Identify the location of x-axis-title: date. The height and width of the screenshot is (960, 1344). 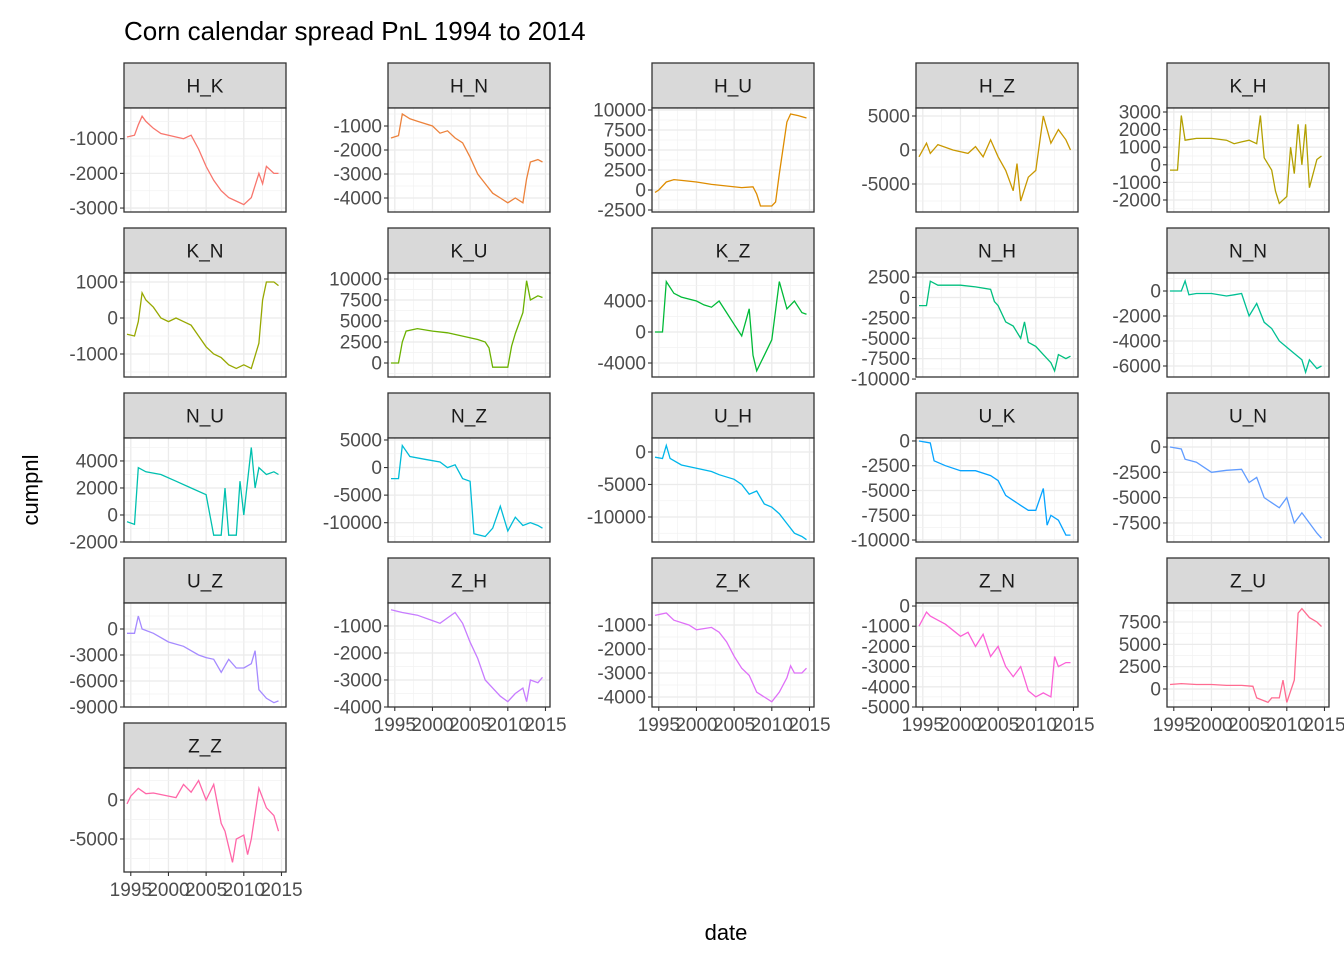
(726, 932).